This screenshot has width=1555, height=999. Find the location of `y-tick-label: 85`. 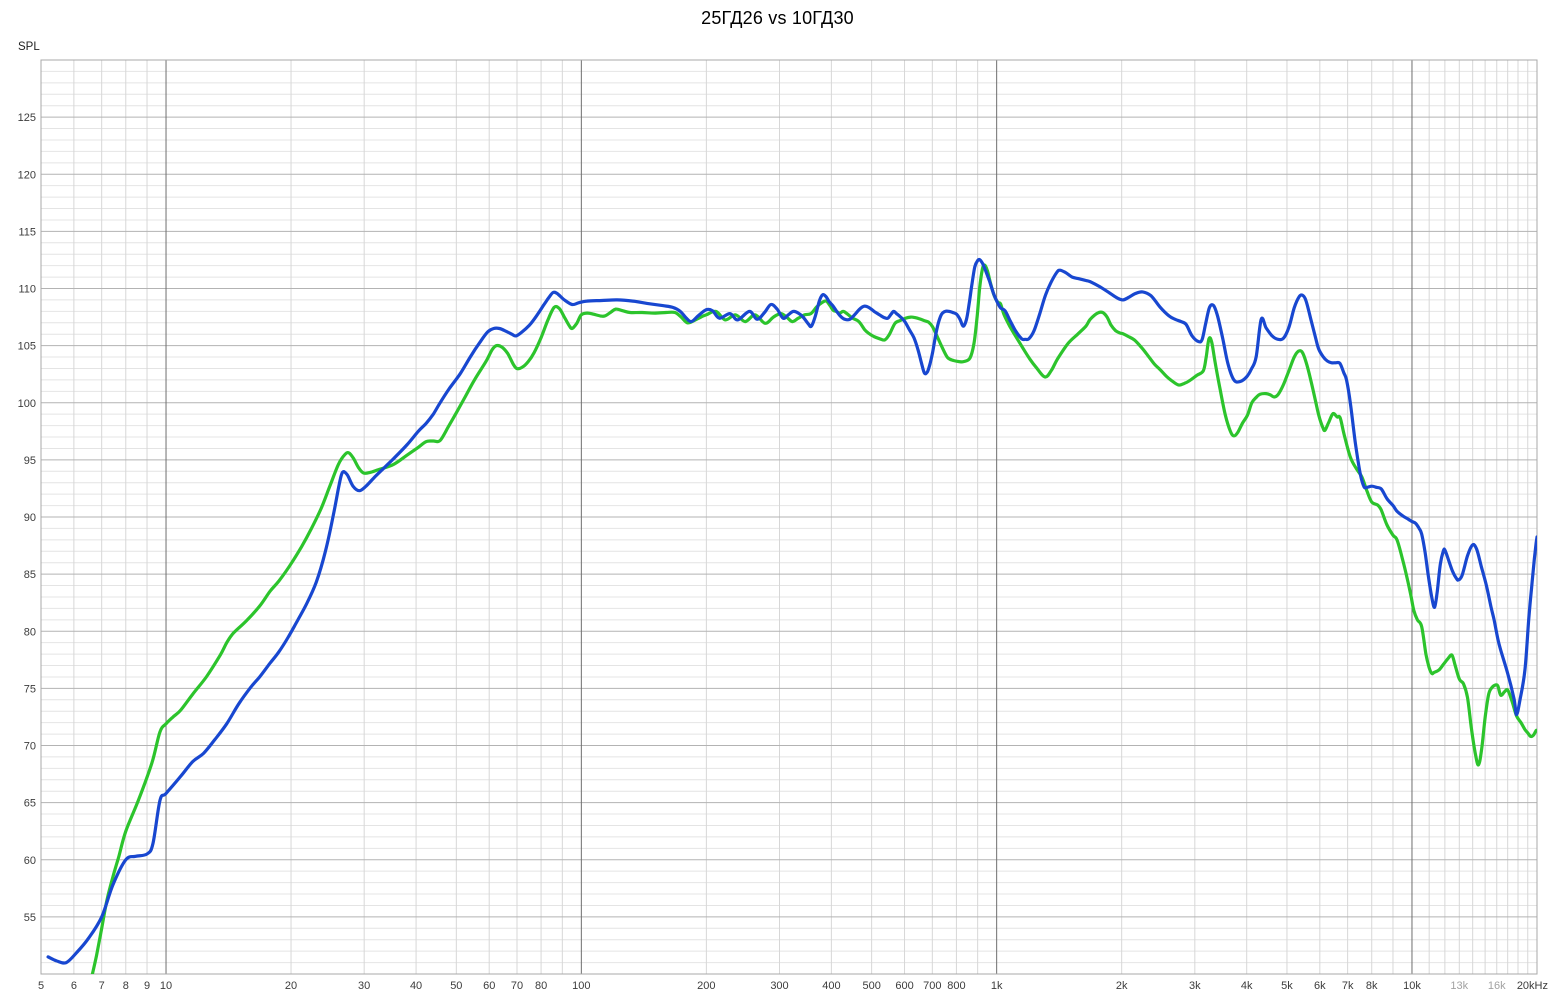

y-tick-label: 85 is located at coordinates (30, 575).